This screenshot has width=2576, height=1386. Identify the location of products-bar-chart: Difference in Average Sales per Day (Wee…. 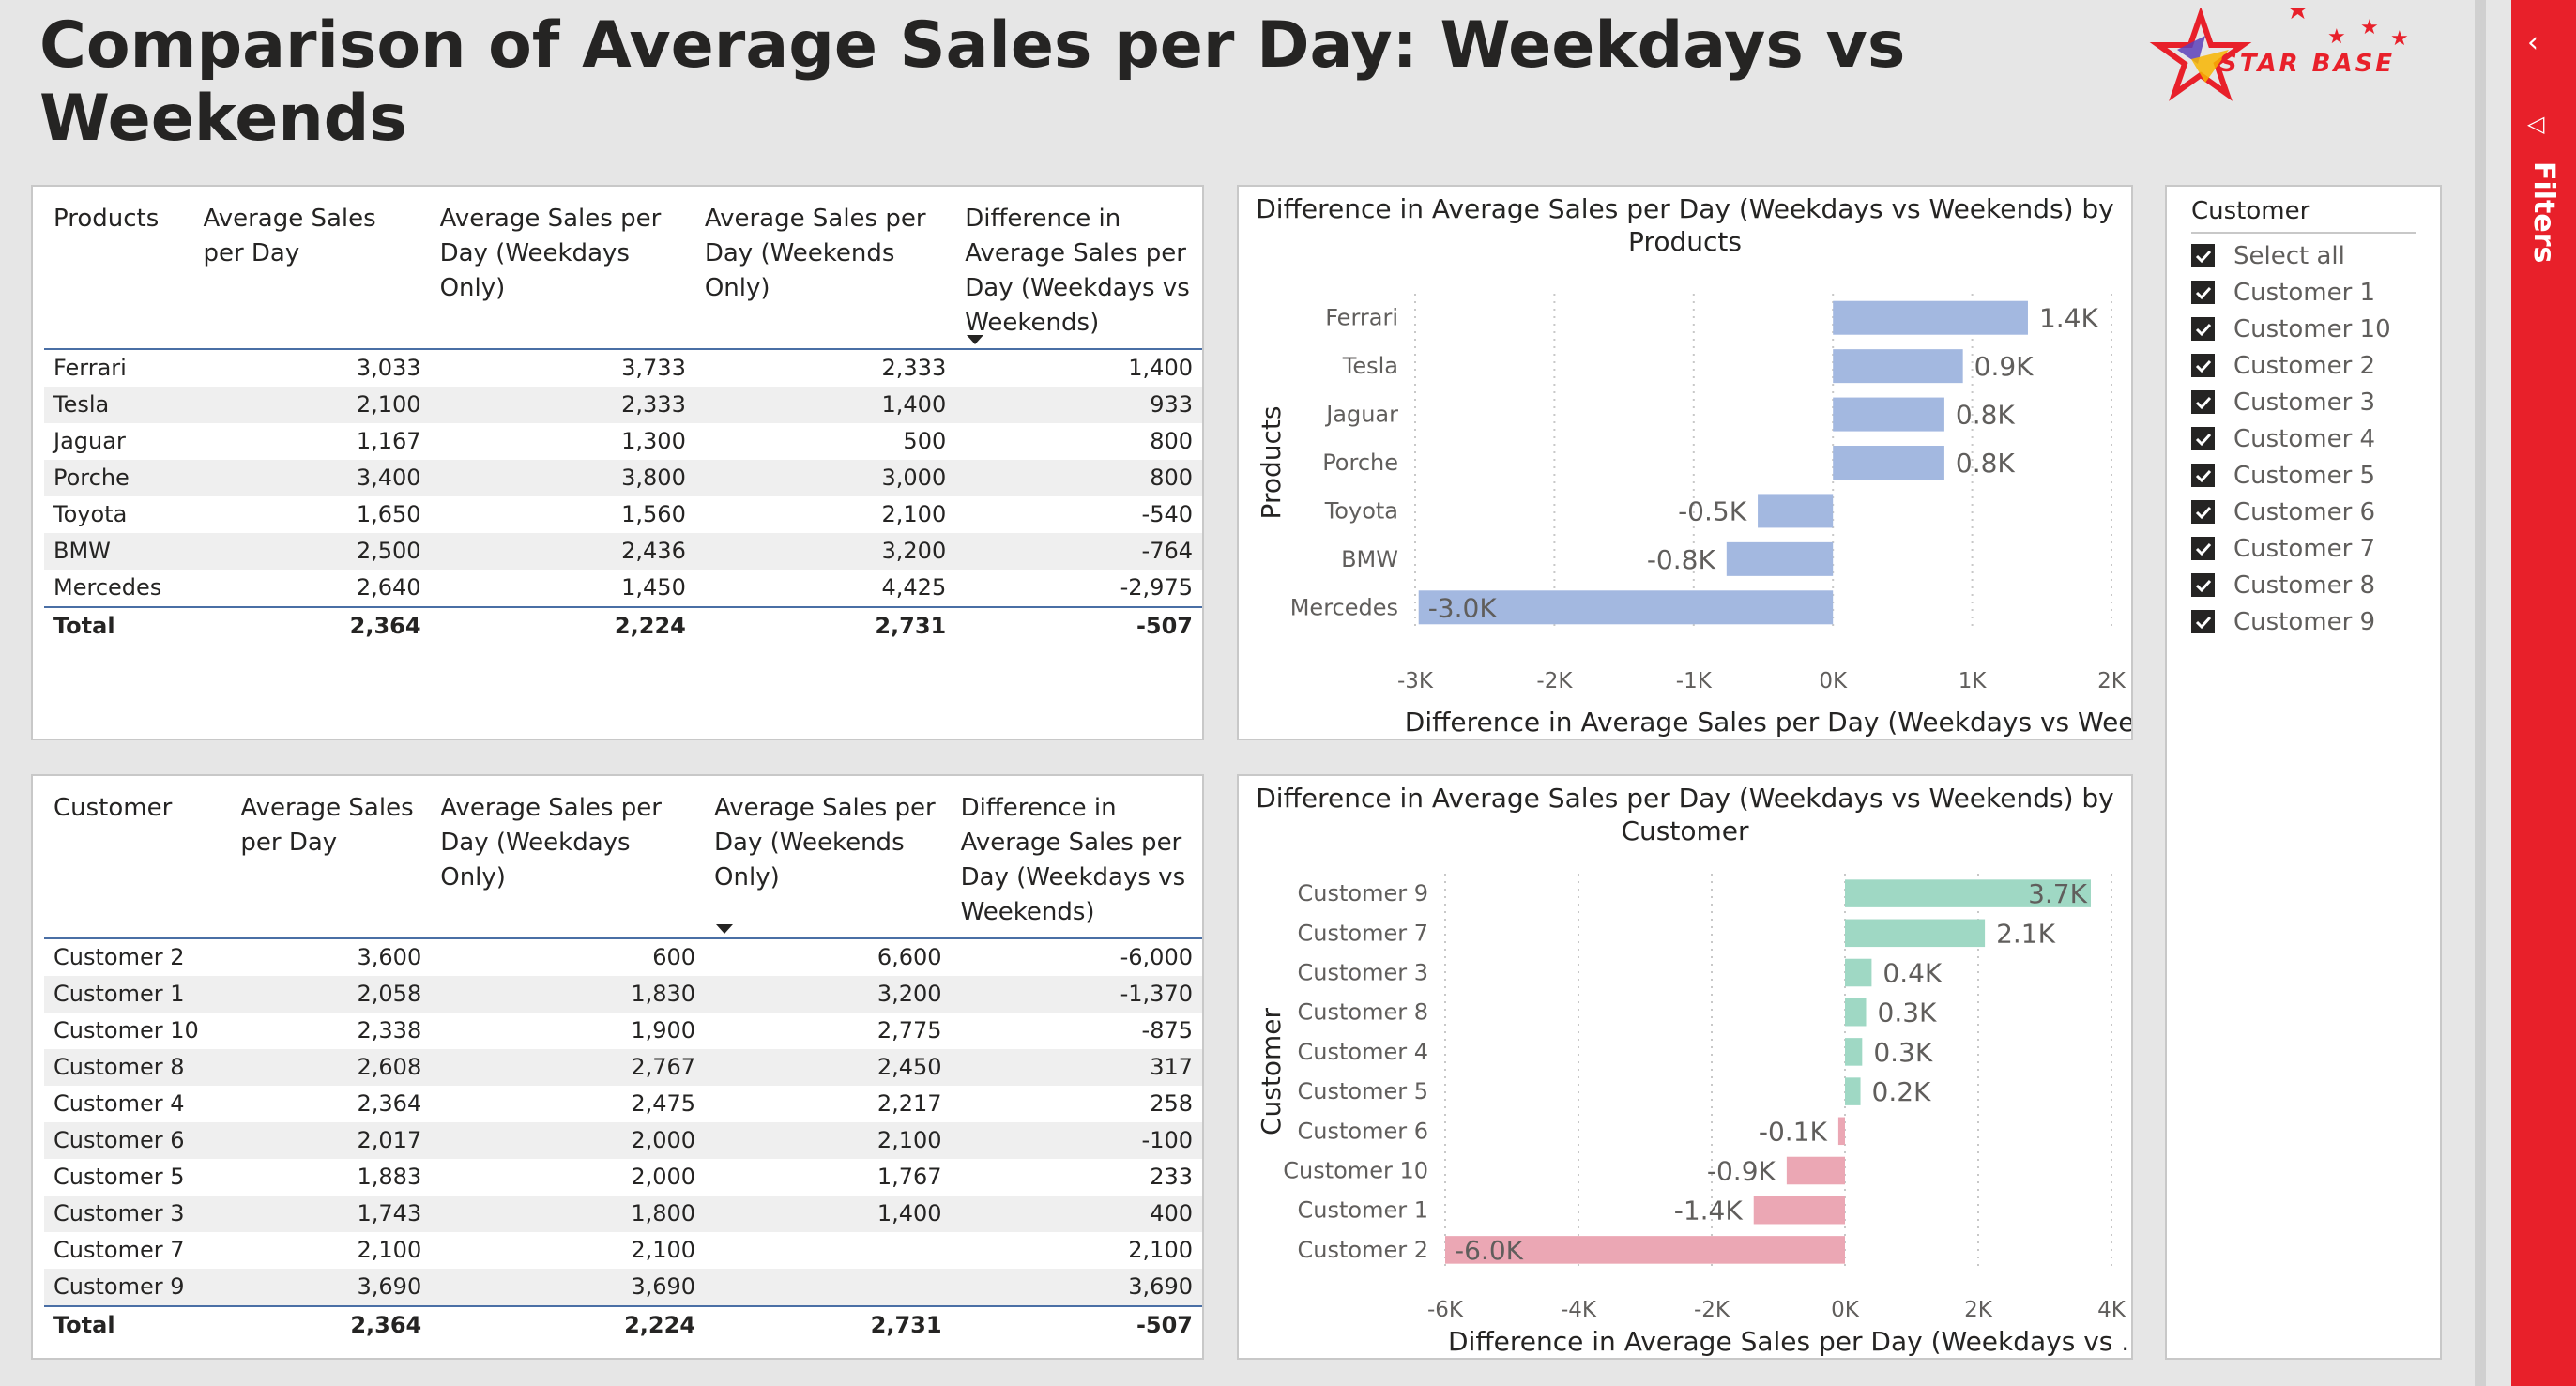
(1685, 463).